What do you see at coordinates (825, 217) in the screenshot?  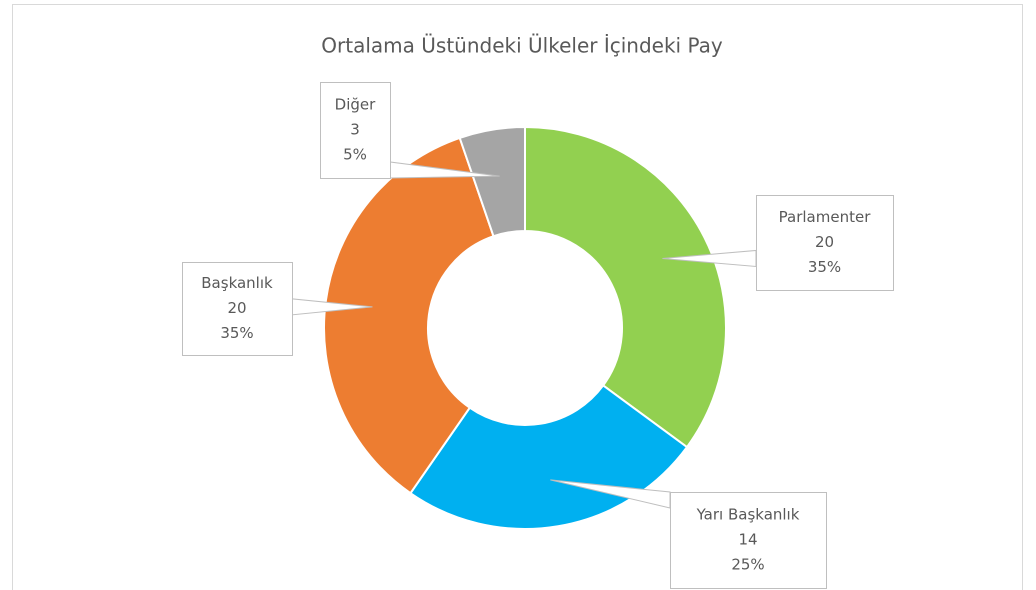 I see `data-label-name: Parlamenter` at bounding box center [825, 217].